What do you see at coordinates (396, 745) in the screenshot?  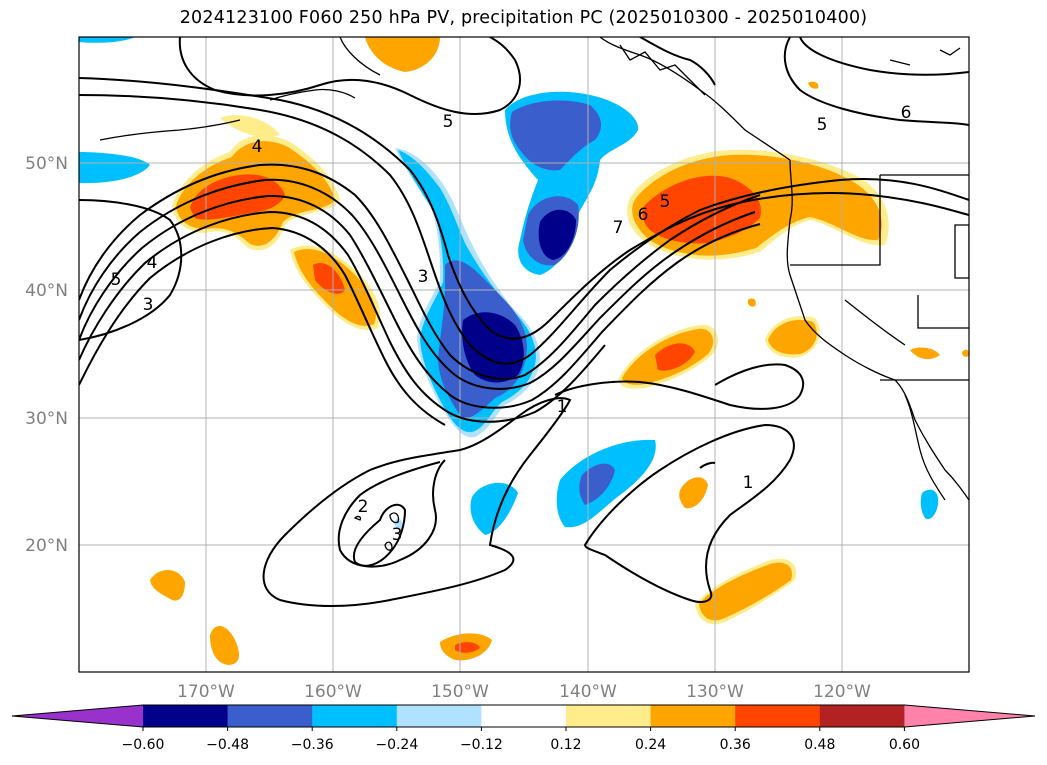 I see `colorbar-tick-label: −0.24` at bounding box center [396, 745].